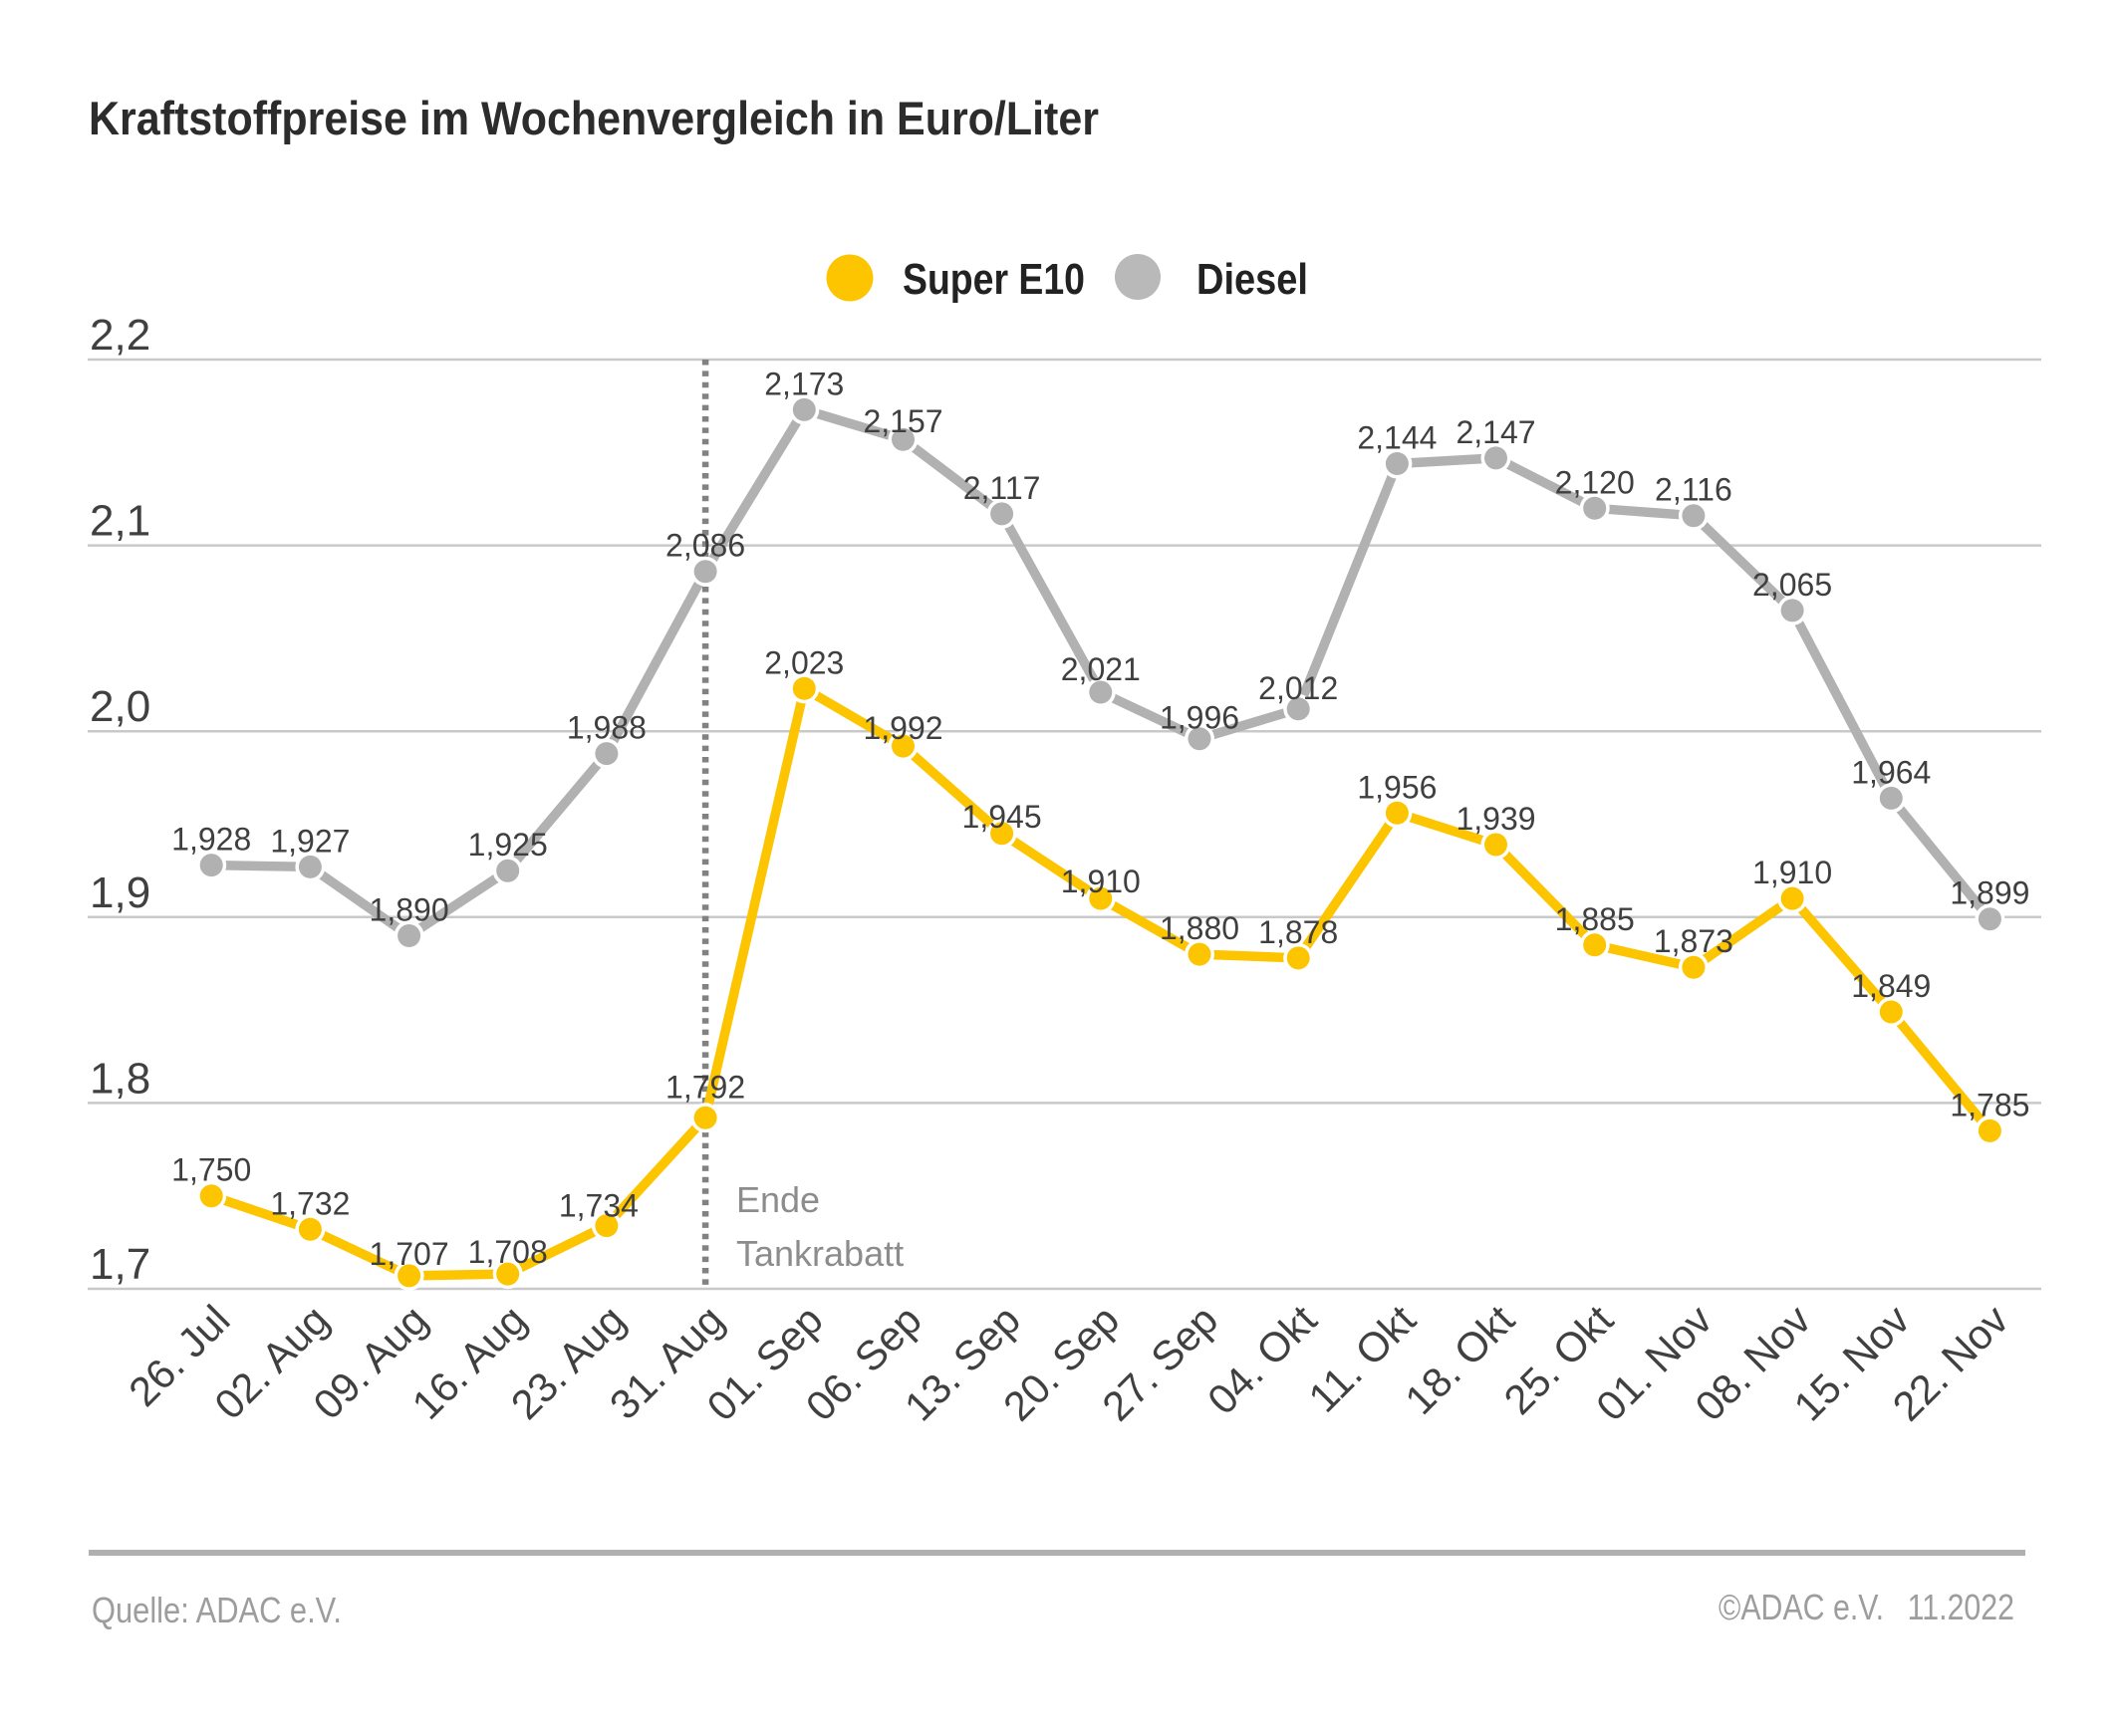 Image resolution: width=2118 pixels, height=1736 pixels. I want to click on svg-text: 1,732, so click(310, 1203).